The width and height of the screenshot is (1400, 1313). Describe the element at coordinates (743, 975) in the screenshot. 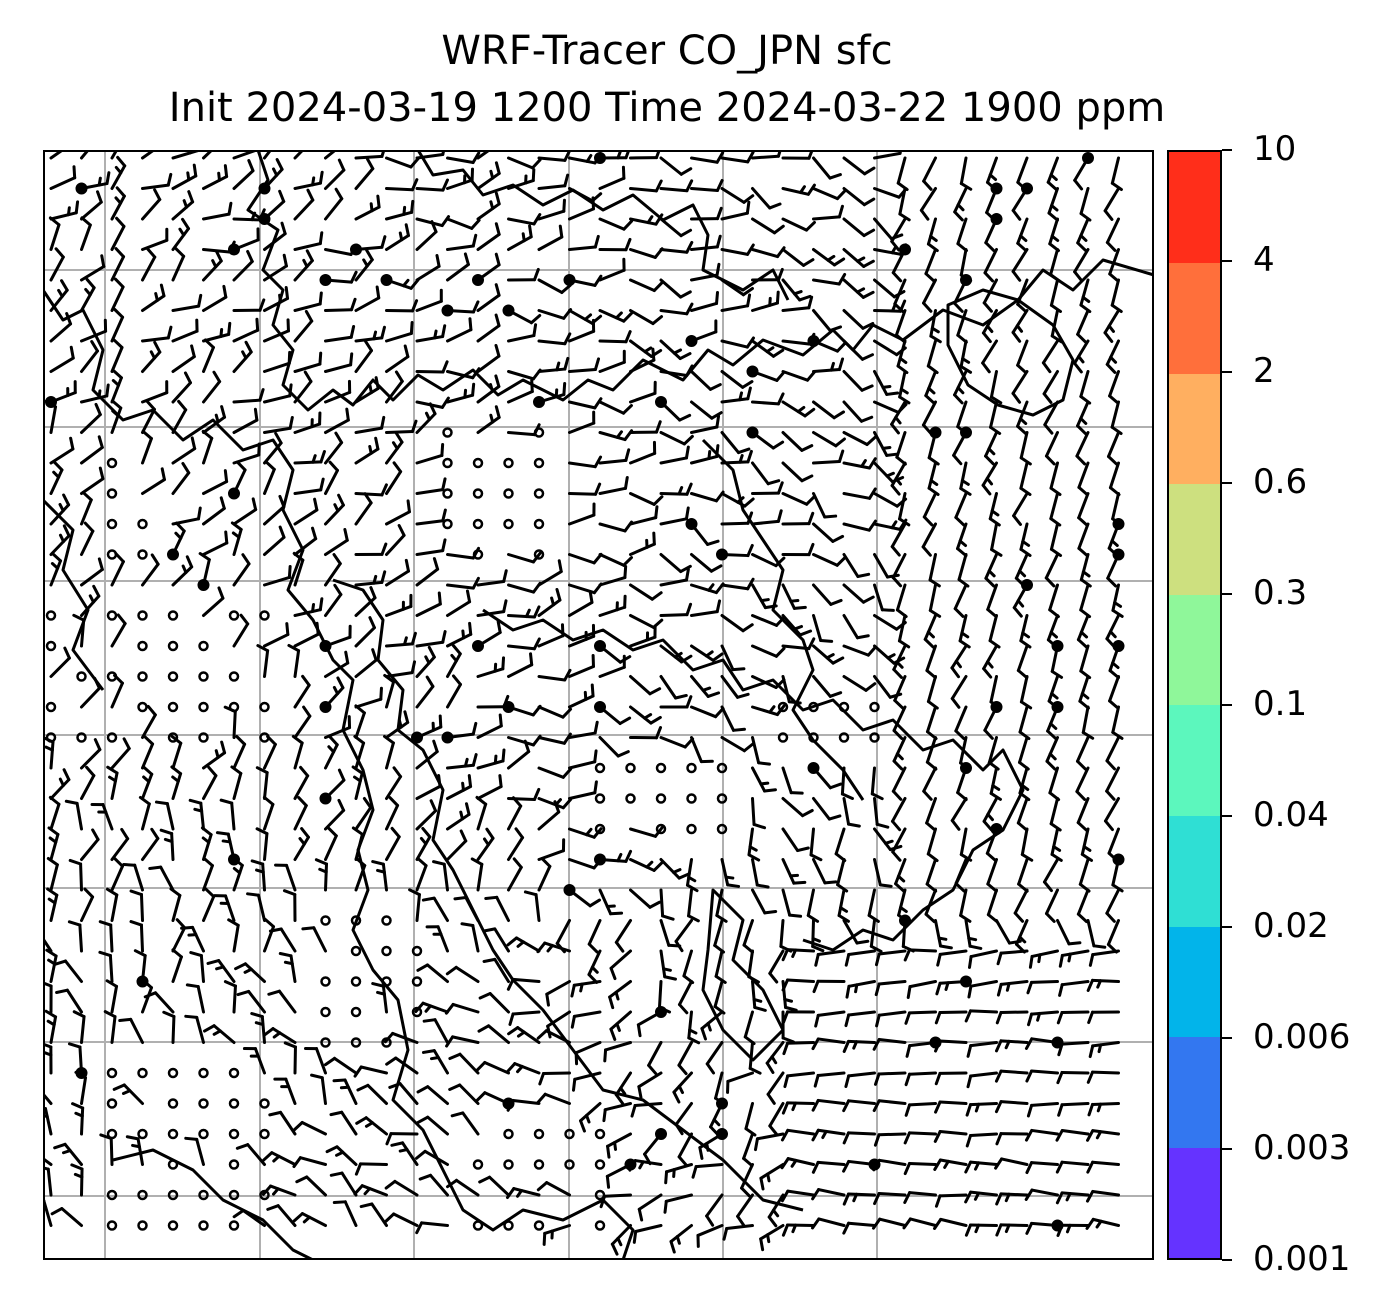

I see `coastline` at that location.